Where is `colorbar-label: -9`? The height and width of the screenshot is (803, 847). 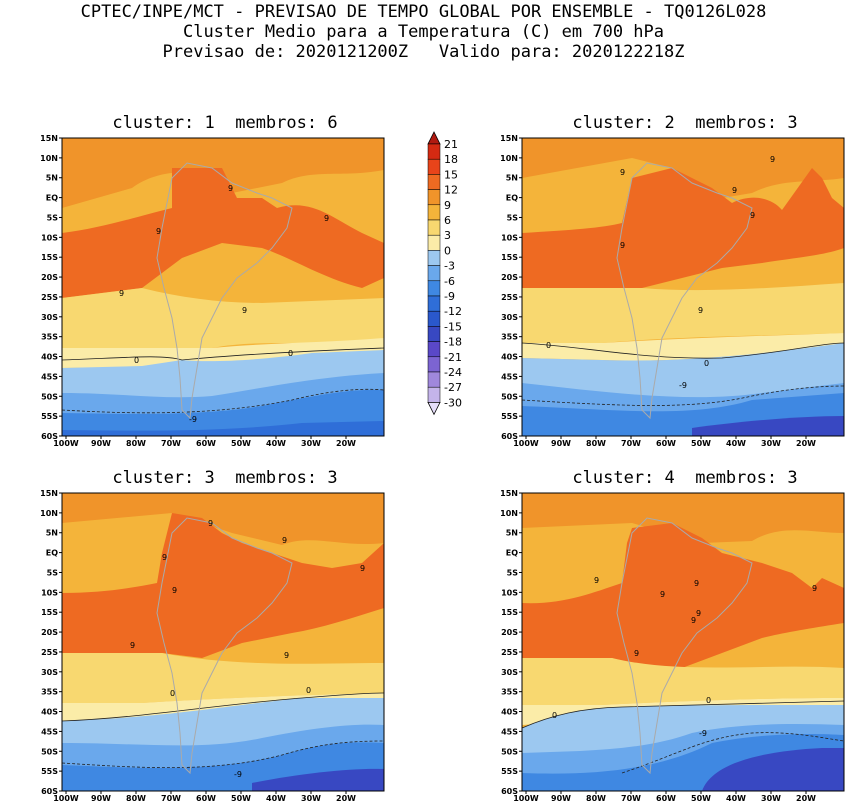
colorbar-label: -9 is located at coordinates (449, 296).